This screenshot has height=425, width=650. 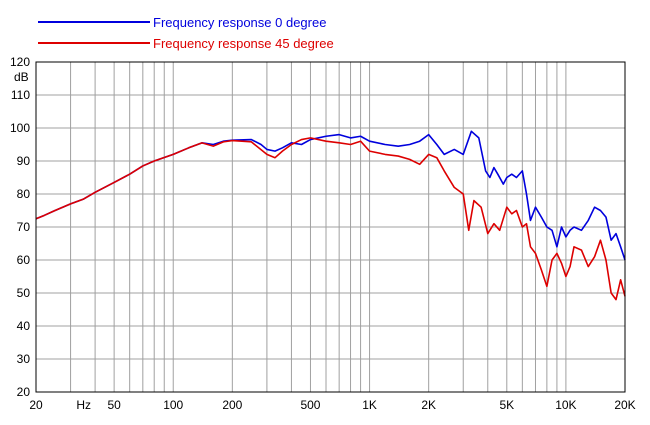 I want to click on y-tick-label: 70, so click(x=24, y=227).